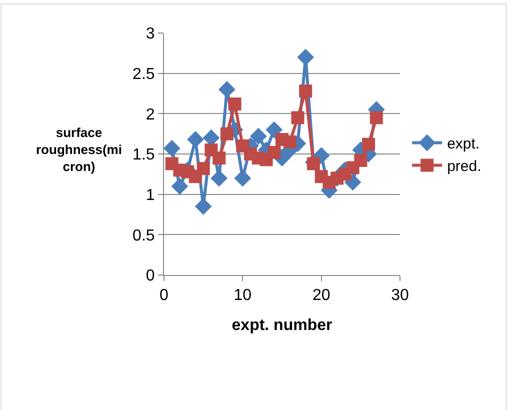 The width and height of the screenshot is (512, 410). I want to click on y-tick-label: 3, so click(150, 34).